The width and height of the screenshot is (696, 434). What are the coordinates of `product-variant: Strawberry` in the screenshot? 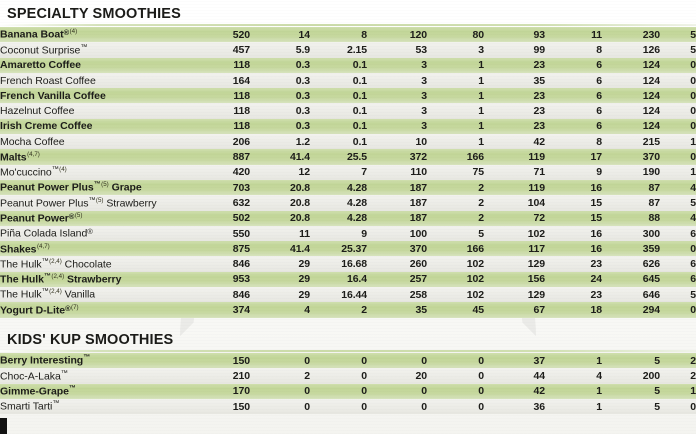 It's located at (130, 203).